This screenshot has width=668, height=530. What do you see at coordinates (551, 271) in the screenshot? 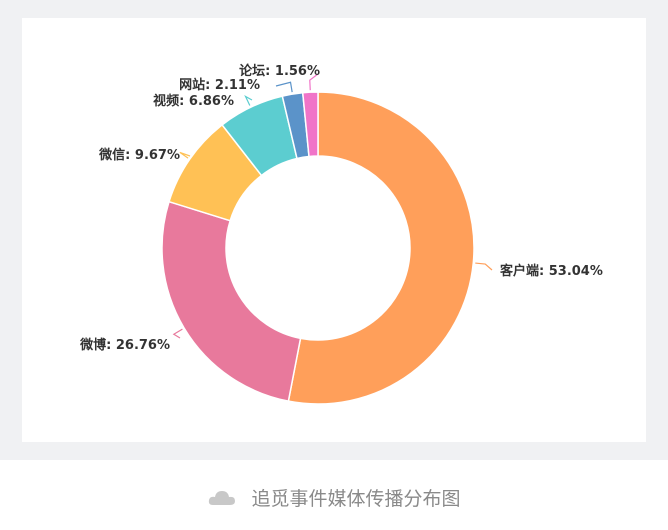
I see `slice-label-1: 客户端: 53.04%` at bounding box center [551, 271].